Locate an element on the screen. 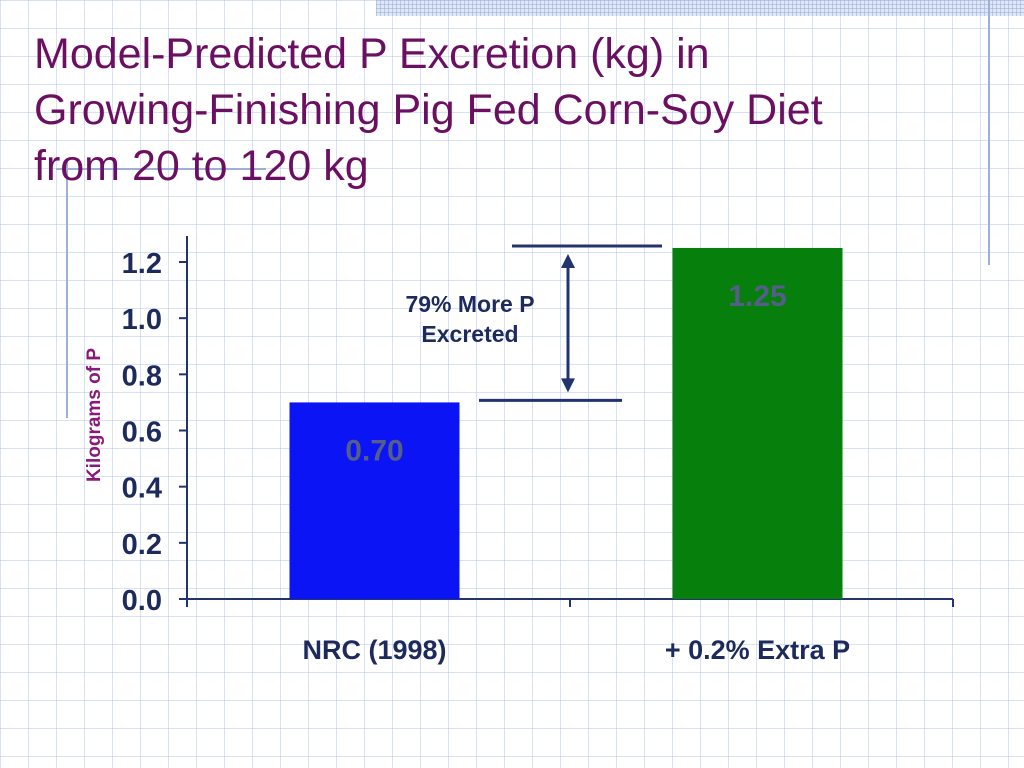 The image size is (1024, 768). x-tick-label: NRC (1998) is located at coordinates (374, 650).